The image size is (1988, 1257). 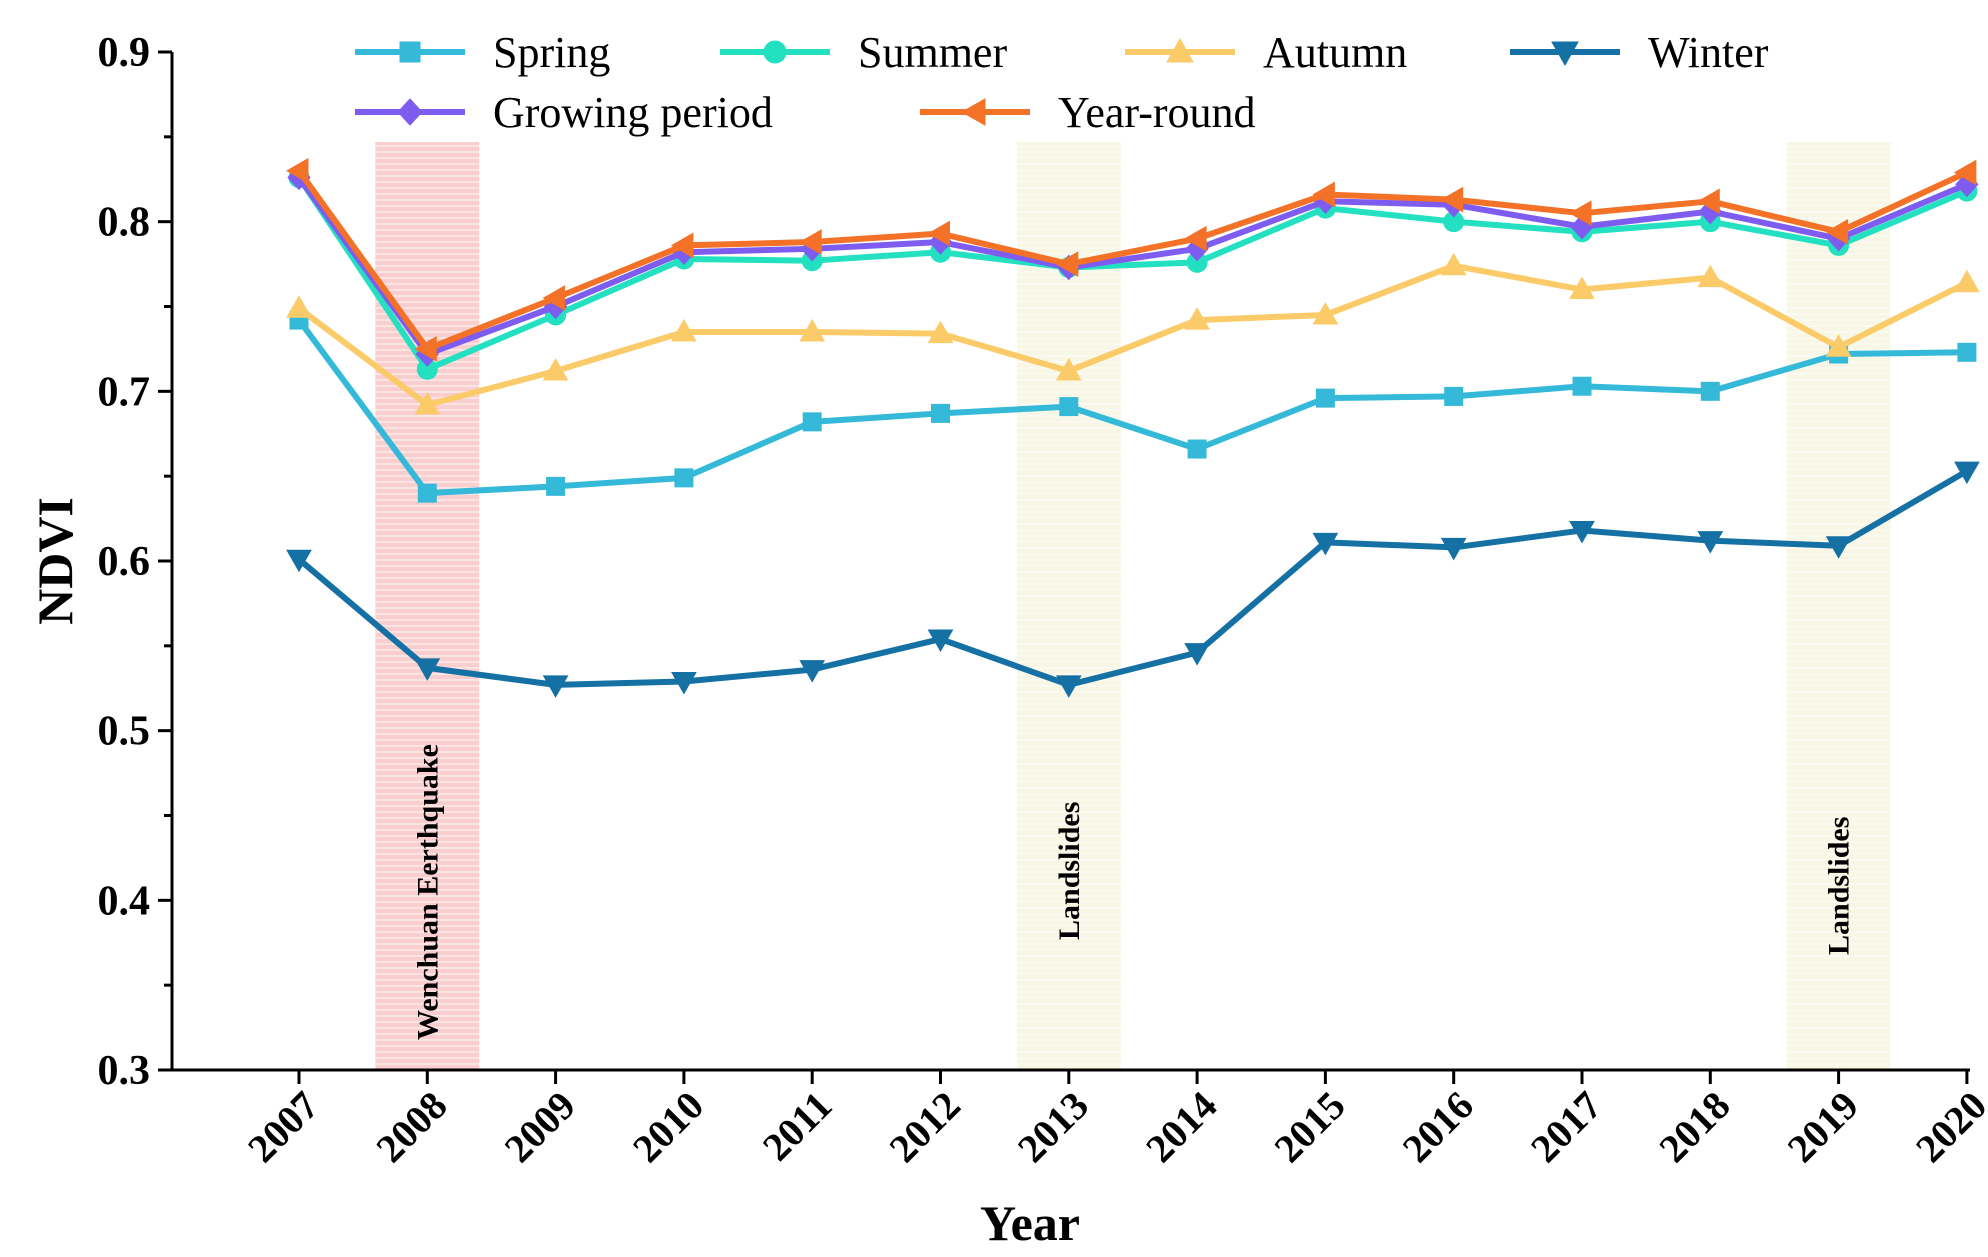 I want to click on legend-label: Winter, so click(x=1708, y=52).